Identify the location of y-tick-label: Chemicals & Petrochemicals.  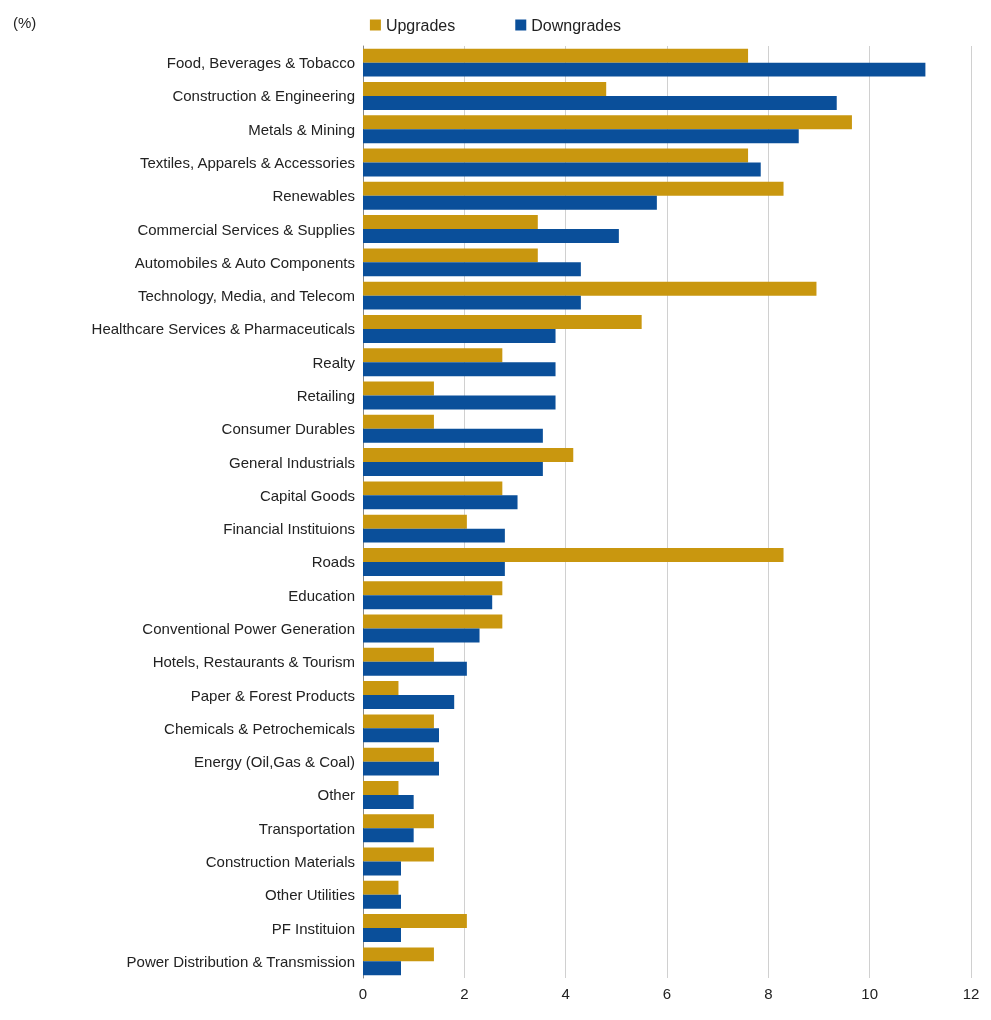
(259, 728).